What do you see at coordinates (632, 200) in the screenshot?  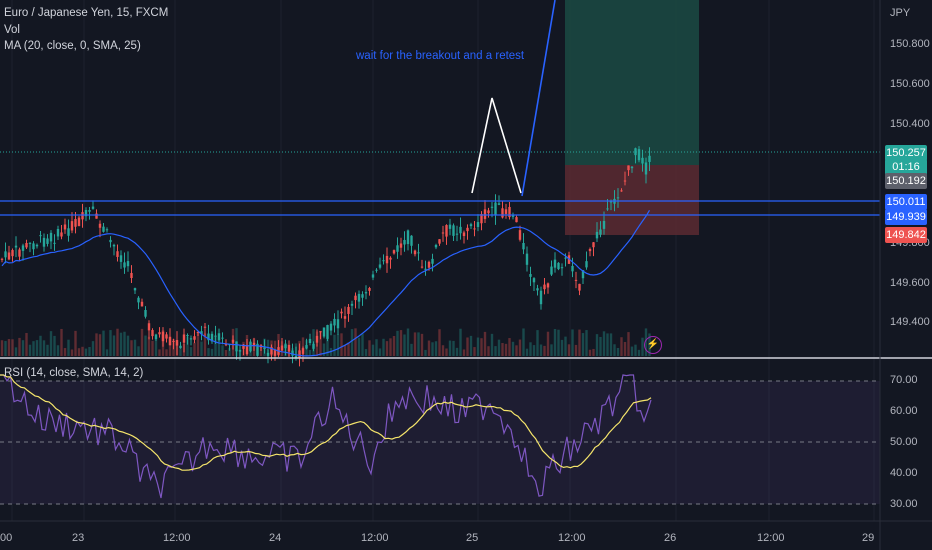 I see `stop-zone` at bounding box center [632, 200].